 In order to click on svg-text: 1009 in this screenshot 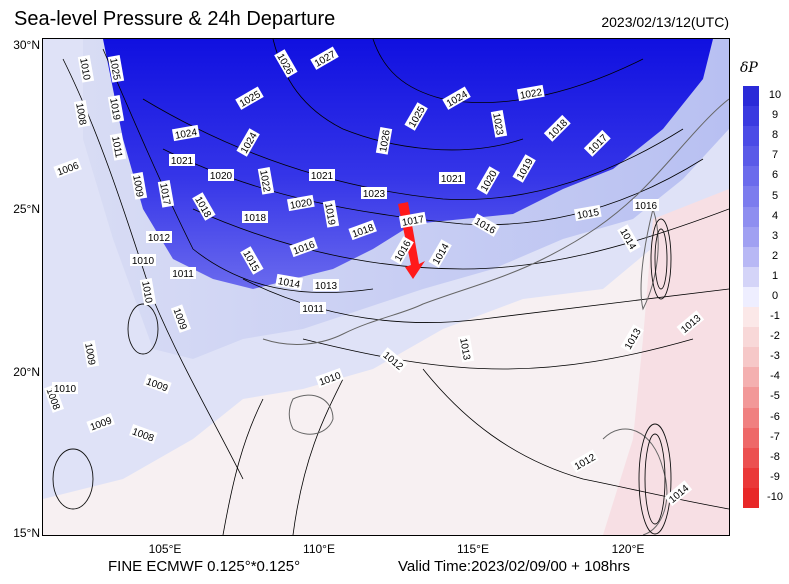, I will do `click(89, 354)`.